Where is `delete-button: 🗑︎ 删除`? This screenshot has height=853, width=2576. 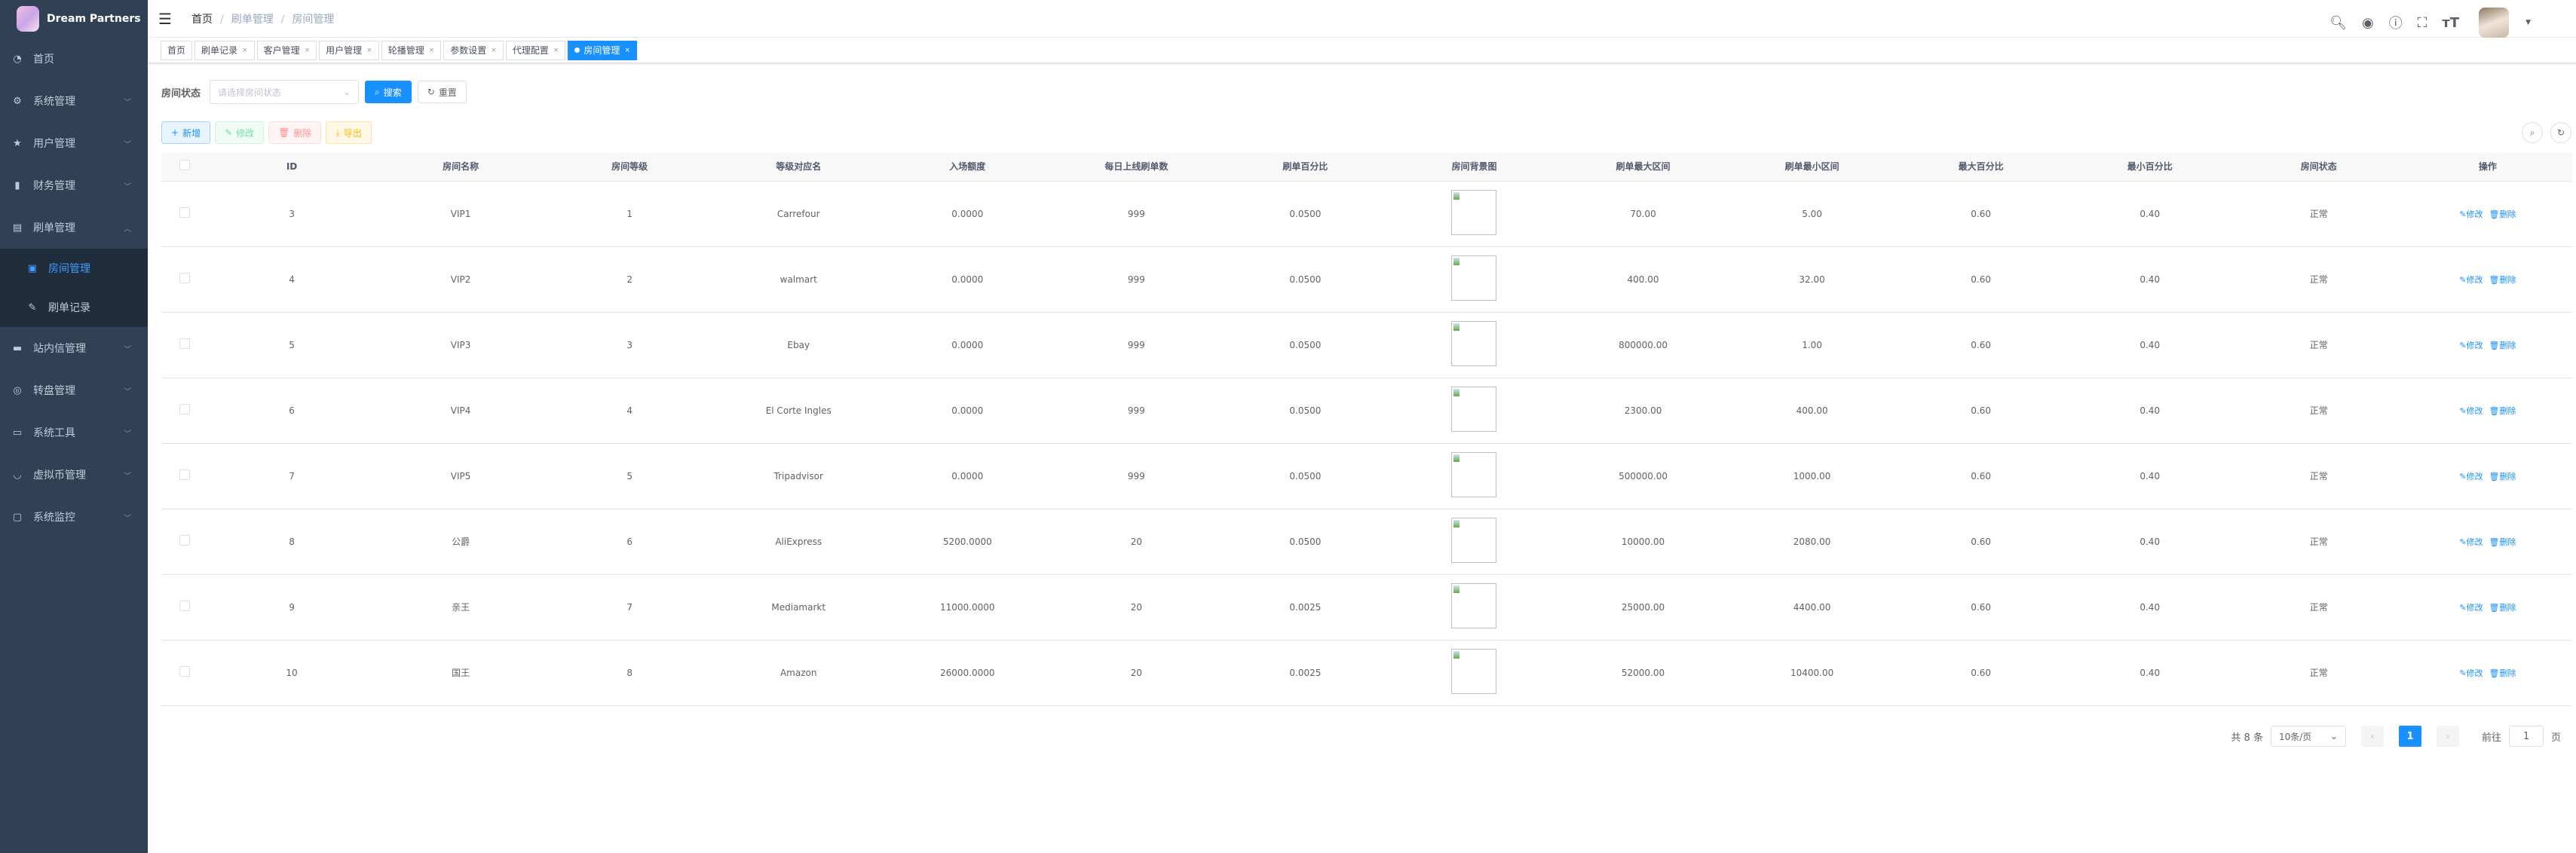 delete-button: 🗑︎ 删除 is located at coordinates (295, 132).